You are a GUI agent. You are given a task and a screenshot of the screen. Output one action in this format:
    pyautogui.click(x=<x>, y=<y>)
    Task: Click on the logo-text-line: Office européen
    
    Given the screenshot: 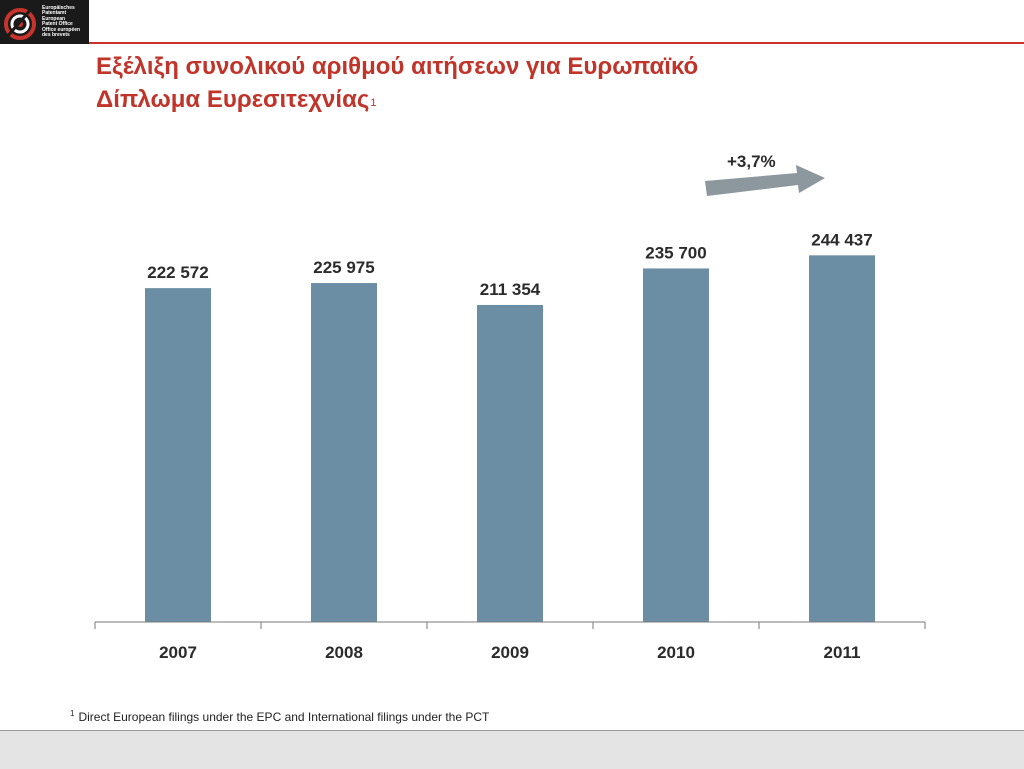 What is the action you would take?
    pyautogui.click(x=61, y=29)
    